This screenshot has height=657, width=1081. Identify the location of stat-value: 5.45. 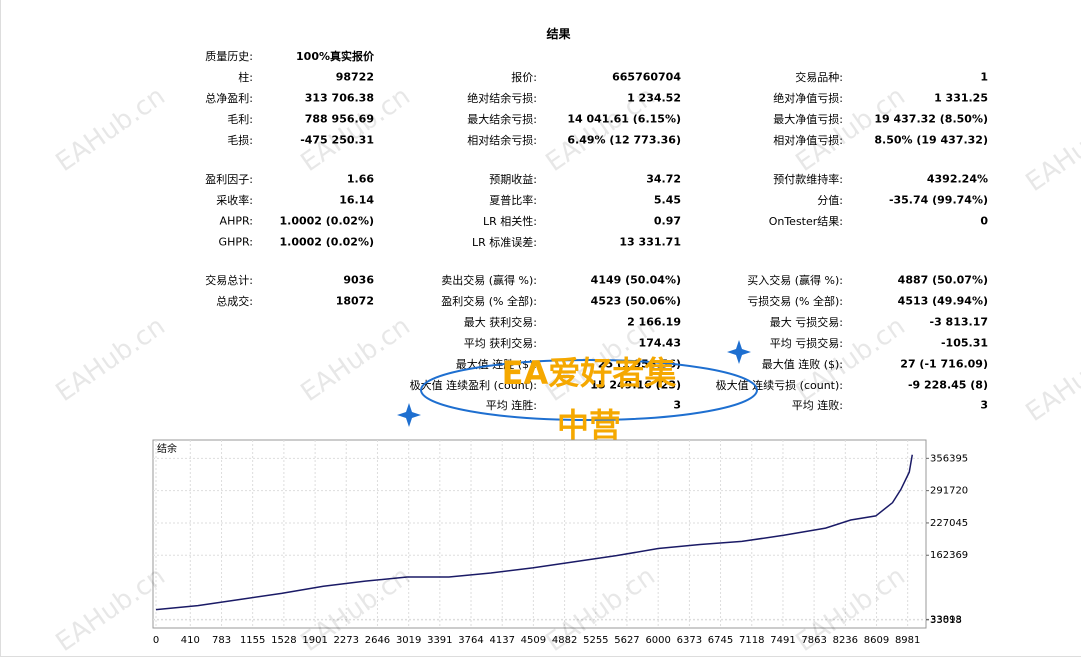
(667, 200).